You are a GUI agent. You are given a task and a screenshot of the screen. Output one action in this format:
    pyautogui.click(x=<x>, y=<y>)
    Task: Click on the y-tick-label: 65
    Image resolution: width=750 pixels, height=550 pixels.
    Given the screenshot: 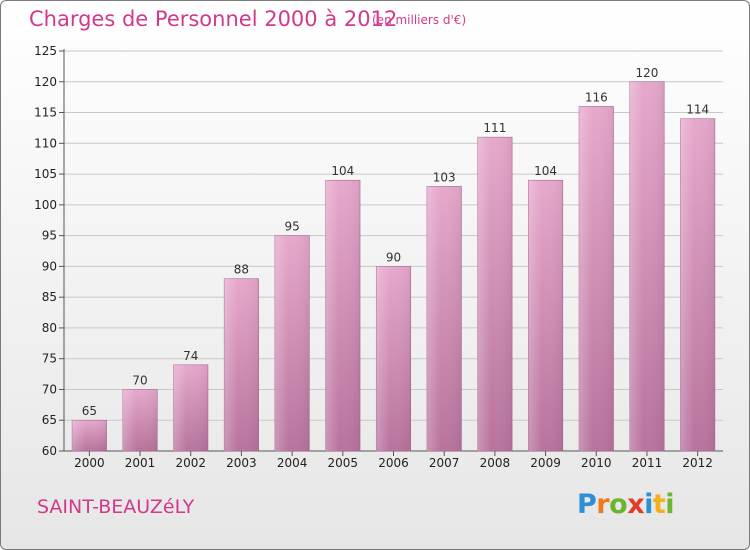 What is the action you would take?
    pyautogui.click(x=49, y=420)
    